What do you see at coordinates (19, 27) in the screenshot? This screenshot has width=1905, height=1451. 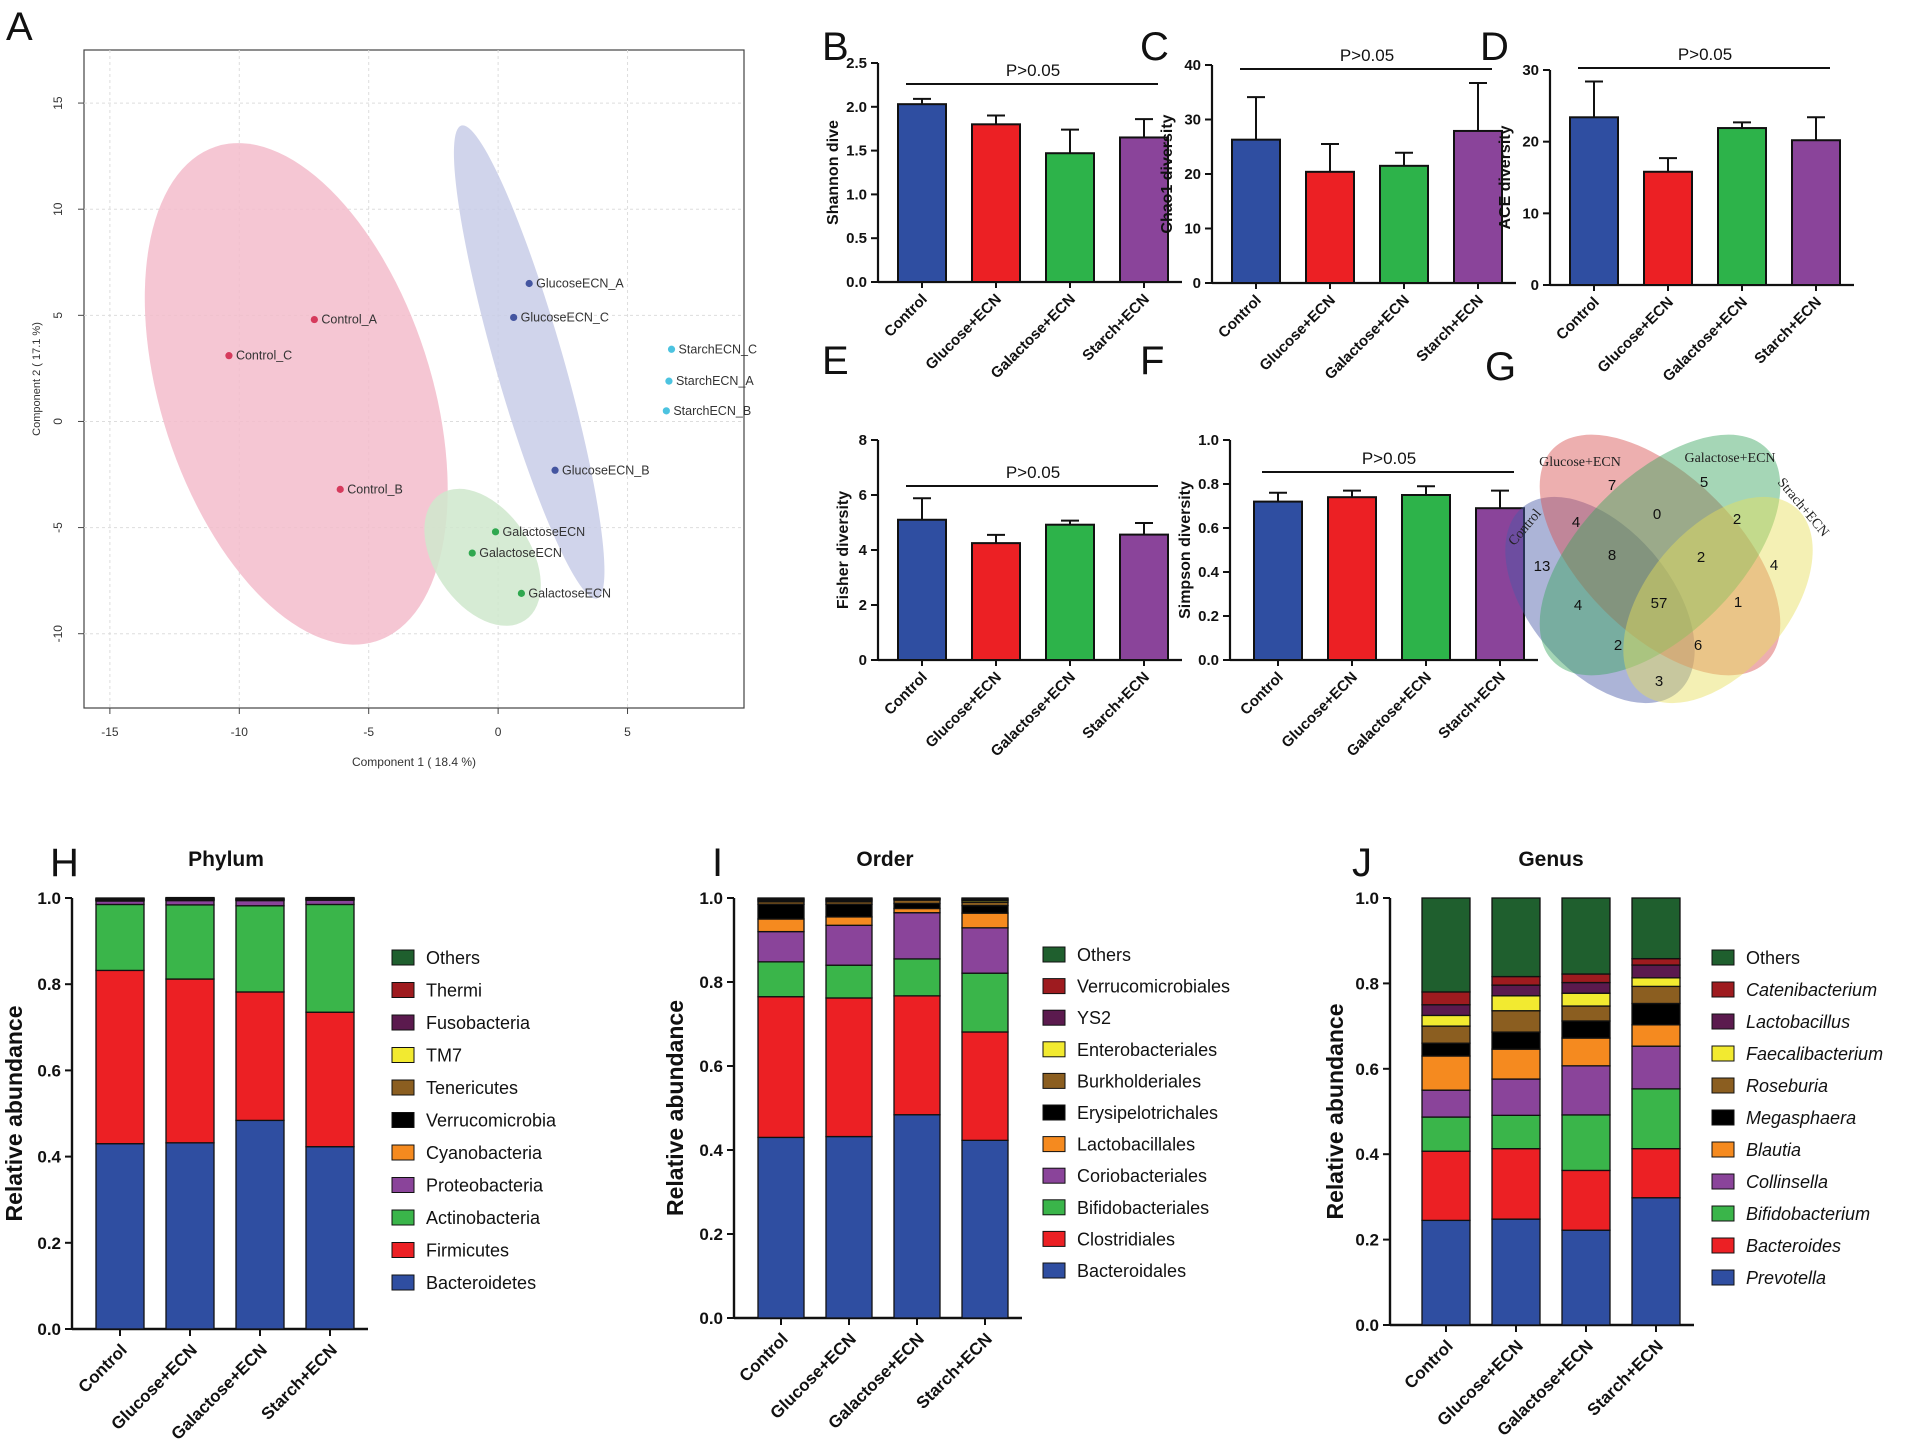 I see `panel-letter-A: A` at bounding box center [19, 27].